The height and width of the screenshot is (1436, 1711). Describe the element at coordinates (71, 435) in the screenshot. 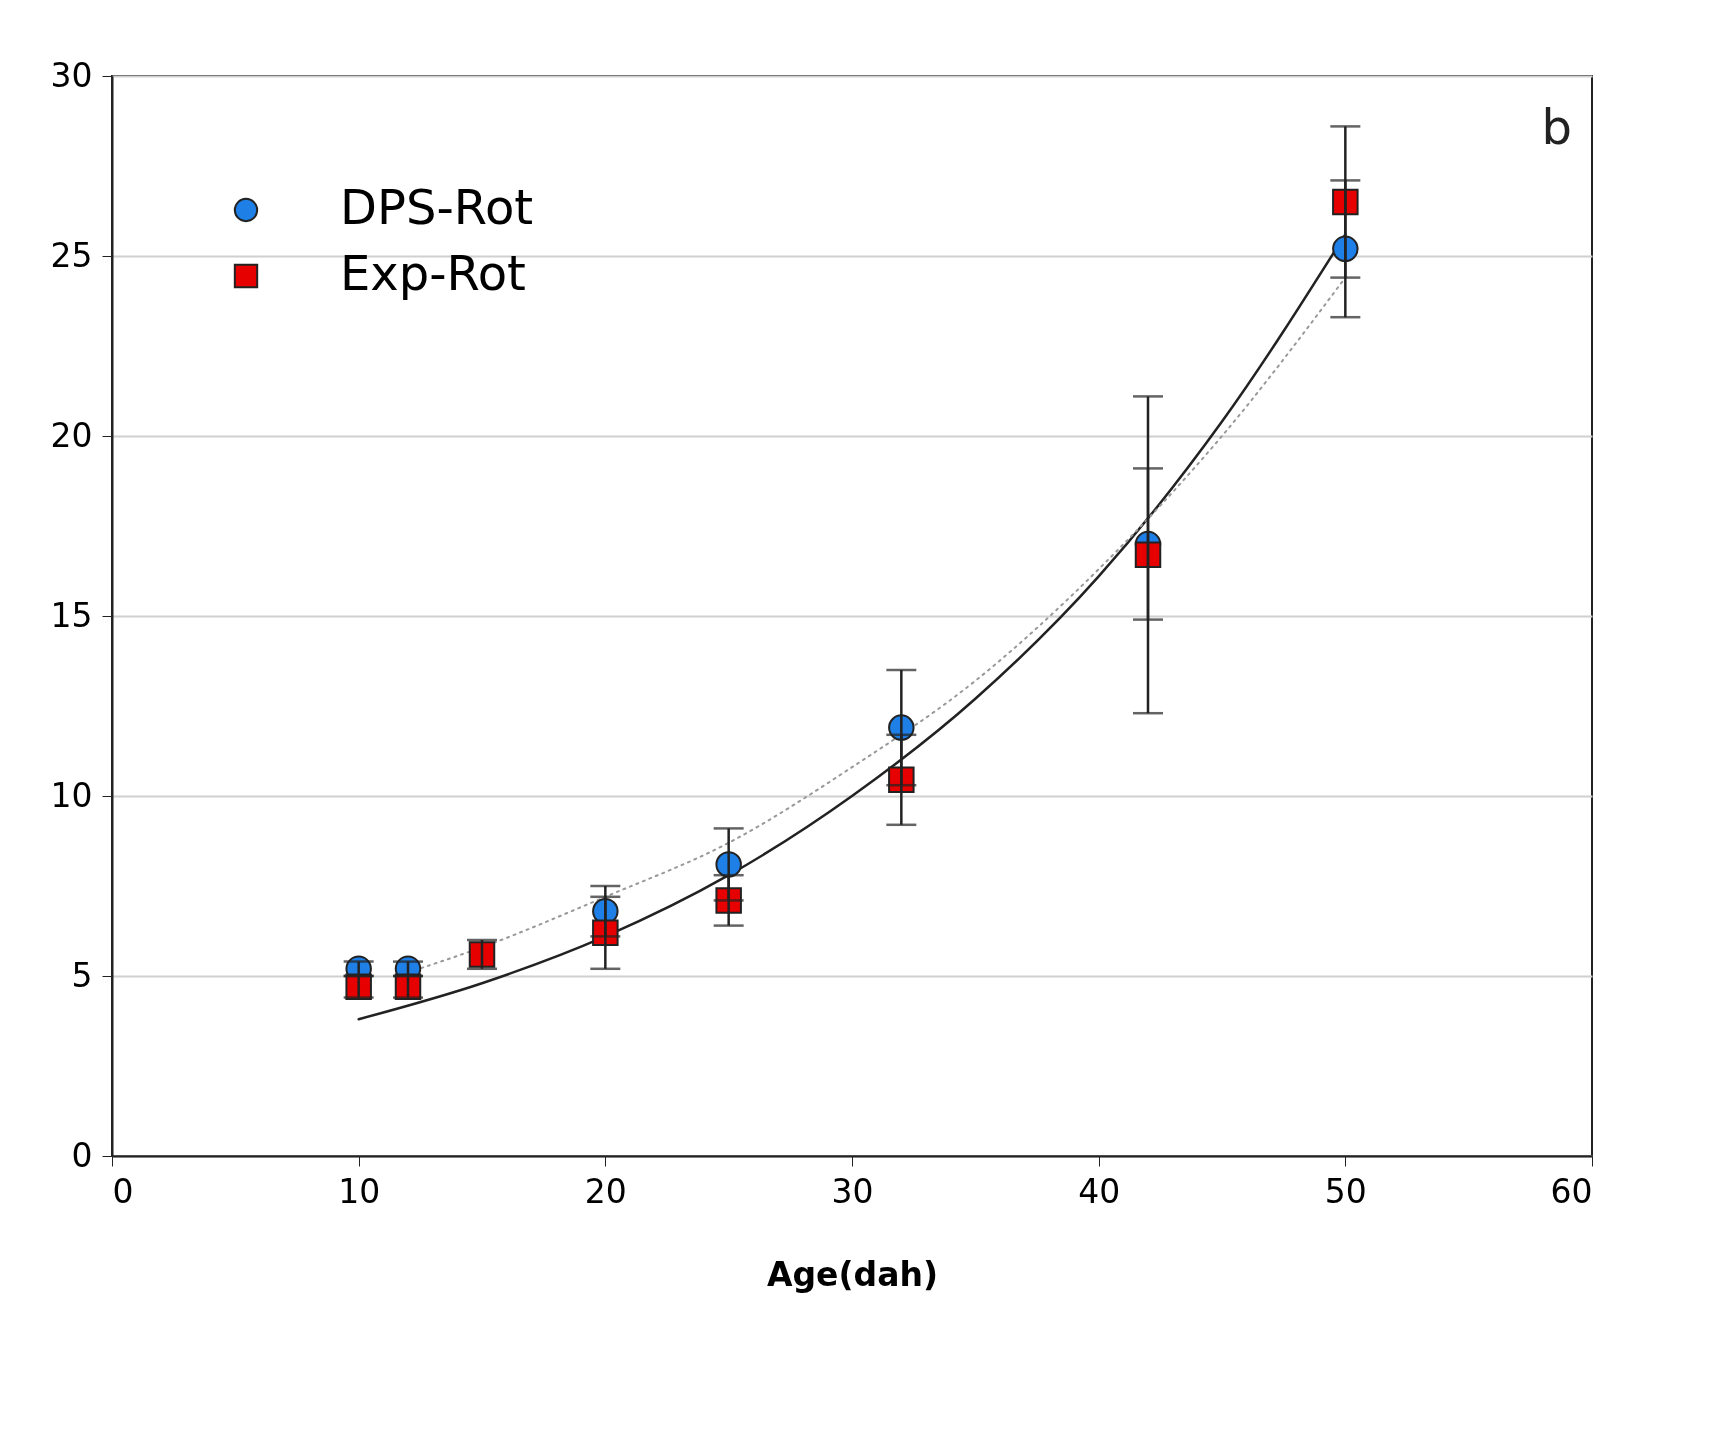

I see `y-tick-label: 20` at that location.